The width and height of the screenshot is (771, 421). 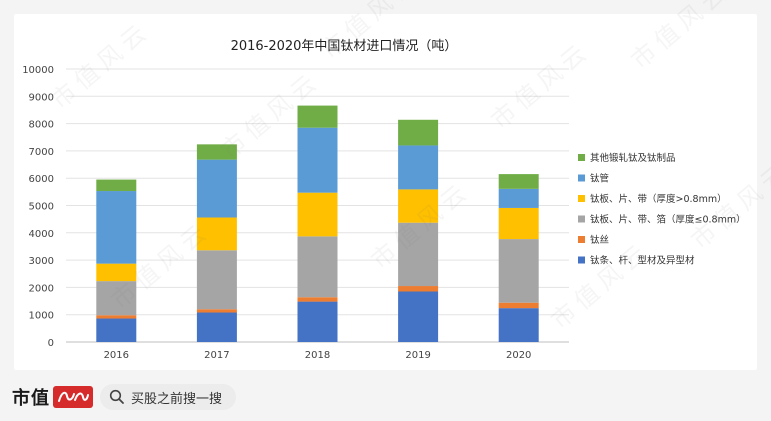 What do you see at coordinates (41, 207) in the screenshot?
I see `y-tick-label: 5000` at bounding box center [41, 207].